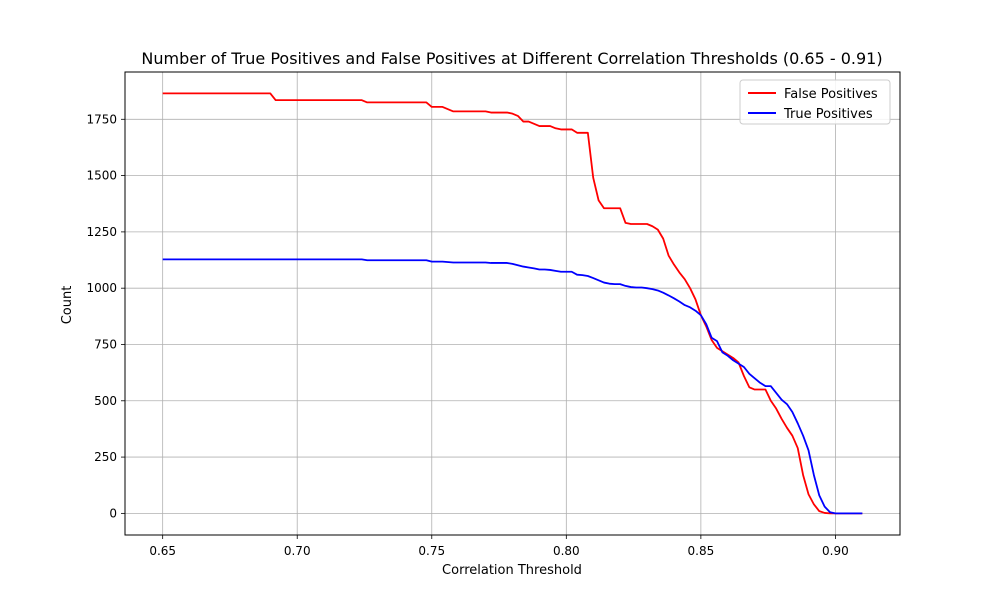  Describe the element at coordinates (512, 570) in the screenshot. I see `x-axis-label: Correlation Threshold` at that location.